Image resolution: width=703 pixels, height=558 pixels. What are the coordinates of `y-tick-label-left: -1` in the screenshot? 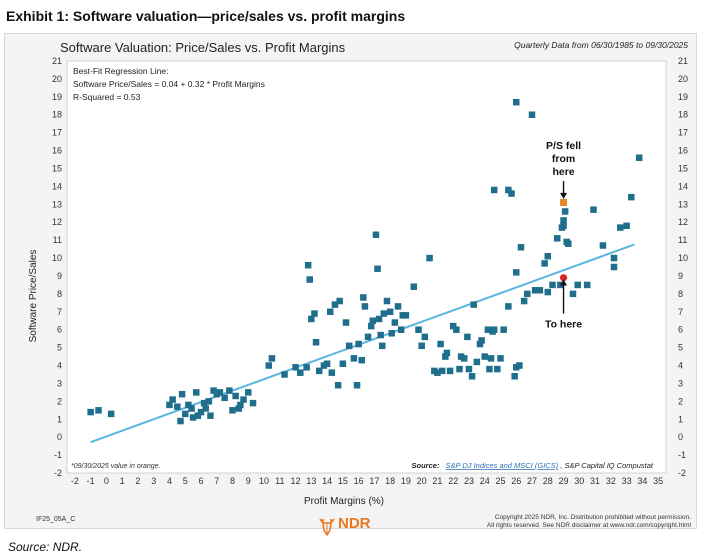 It's located at (58, 455).